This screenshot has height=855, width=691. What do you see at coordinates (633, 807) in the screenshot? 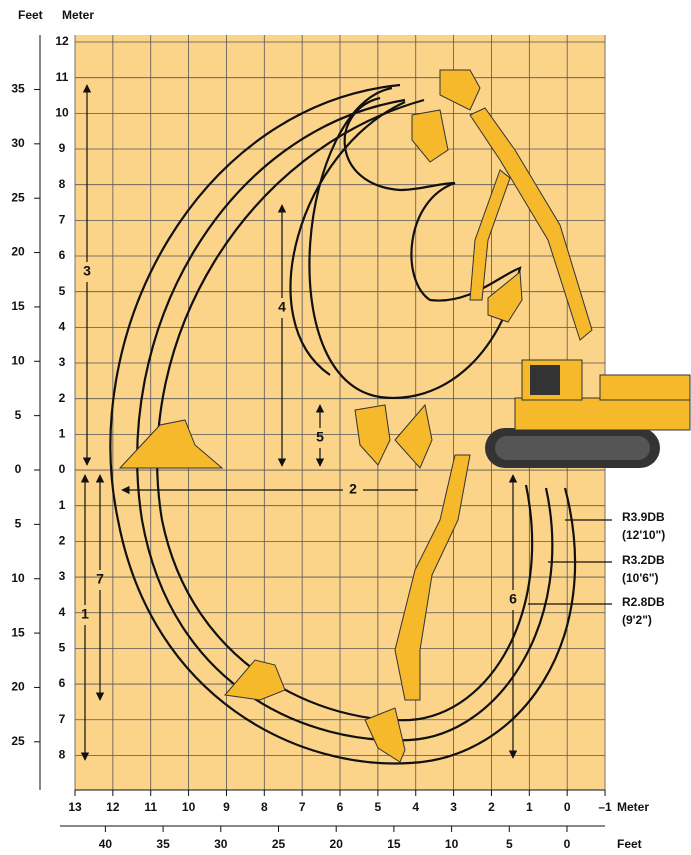
I see `bottom-meter-unit: Meter` at bounding box center [633, 807].